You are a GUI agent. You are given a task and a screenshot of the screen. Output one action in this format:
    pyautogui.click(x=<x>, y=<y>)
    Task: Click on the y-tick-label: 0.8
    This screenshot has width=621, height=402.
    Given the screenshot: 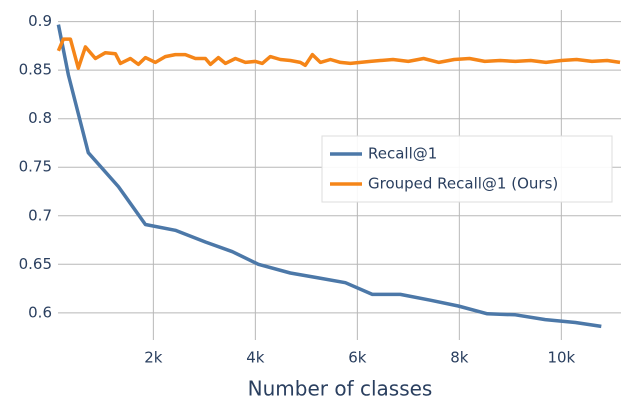 What is the action you would take?
    pyautogui.click(x=40, y=118)
    